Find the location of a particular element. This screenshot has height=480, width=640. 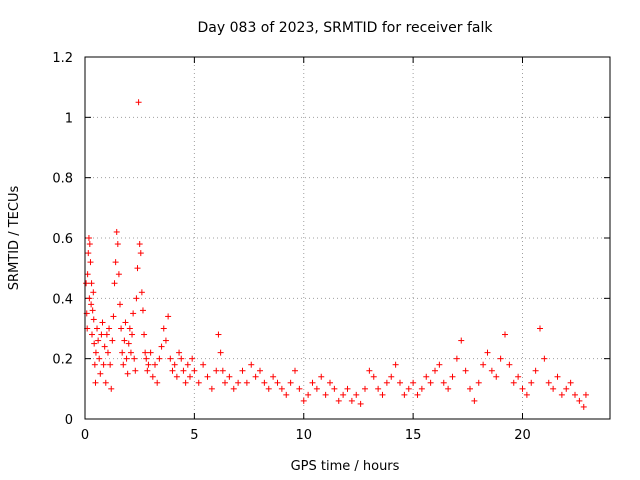

x-tick-label: 20 is located at coordinates (522, 435).